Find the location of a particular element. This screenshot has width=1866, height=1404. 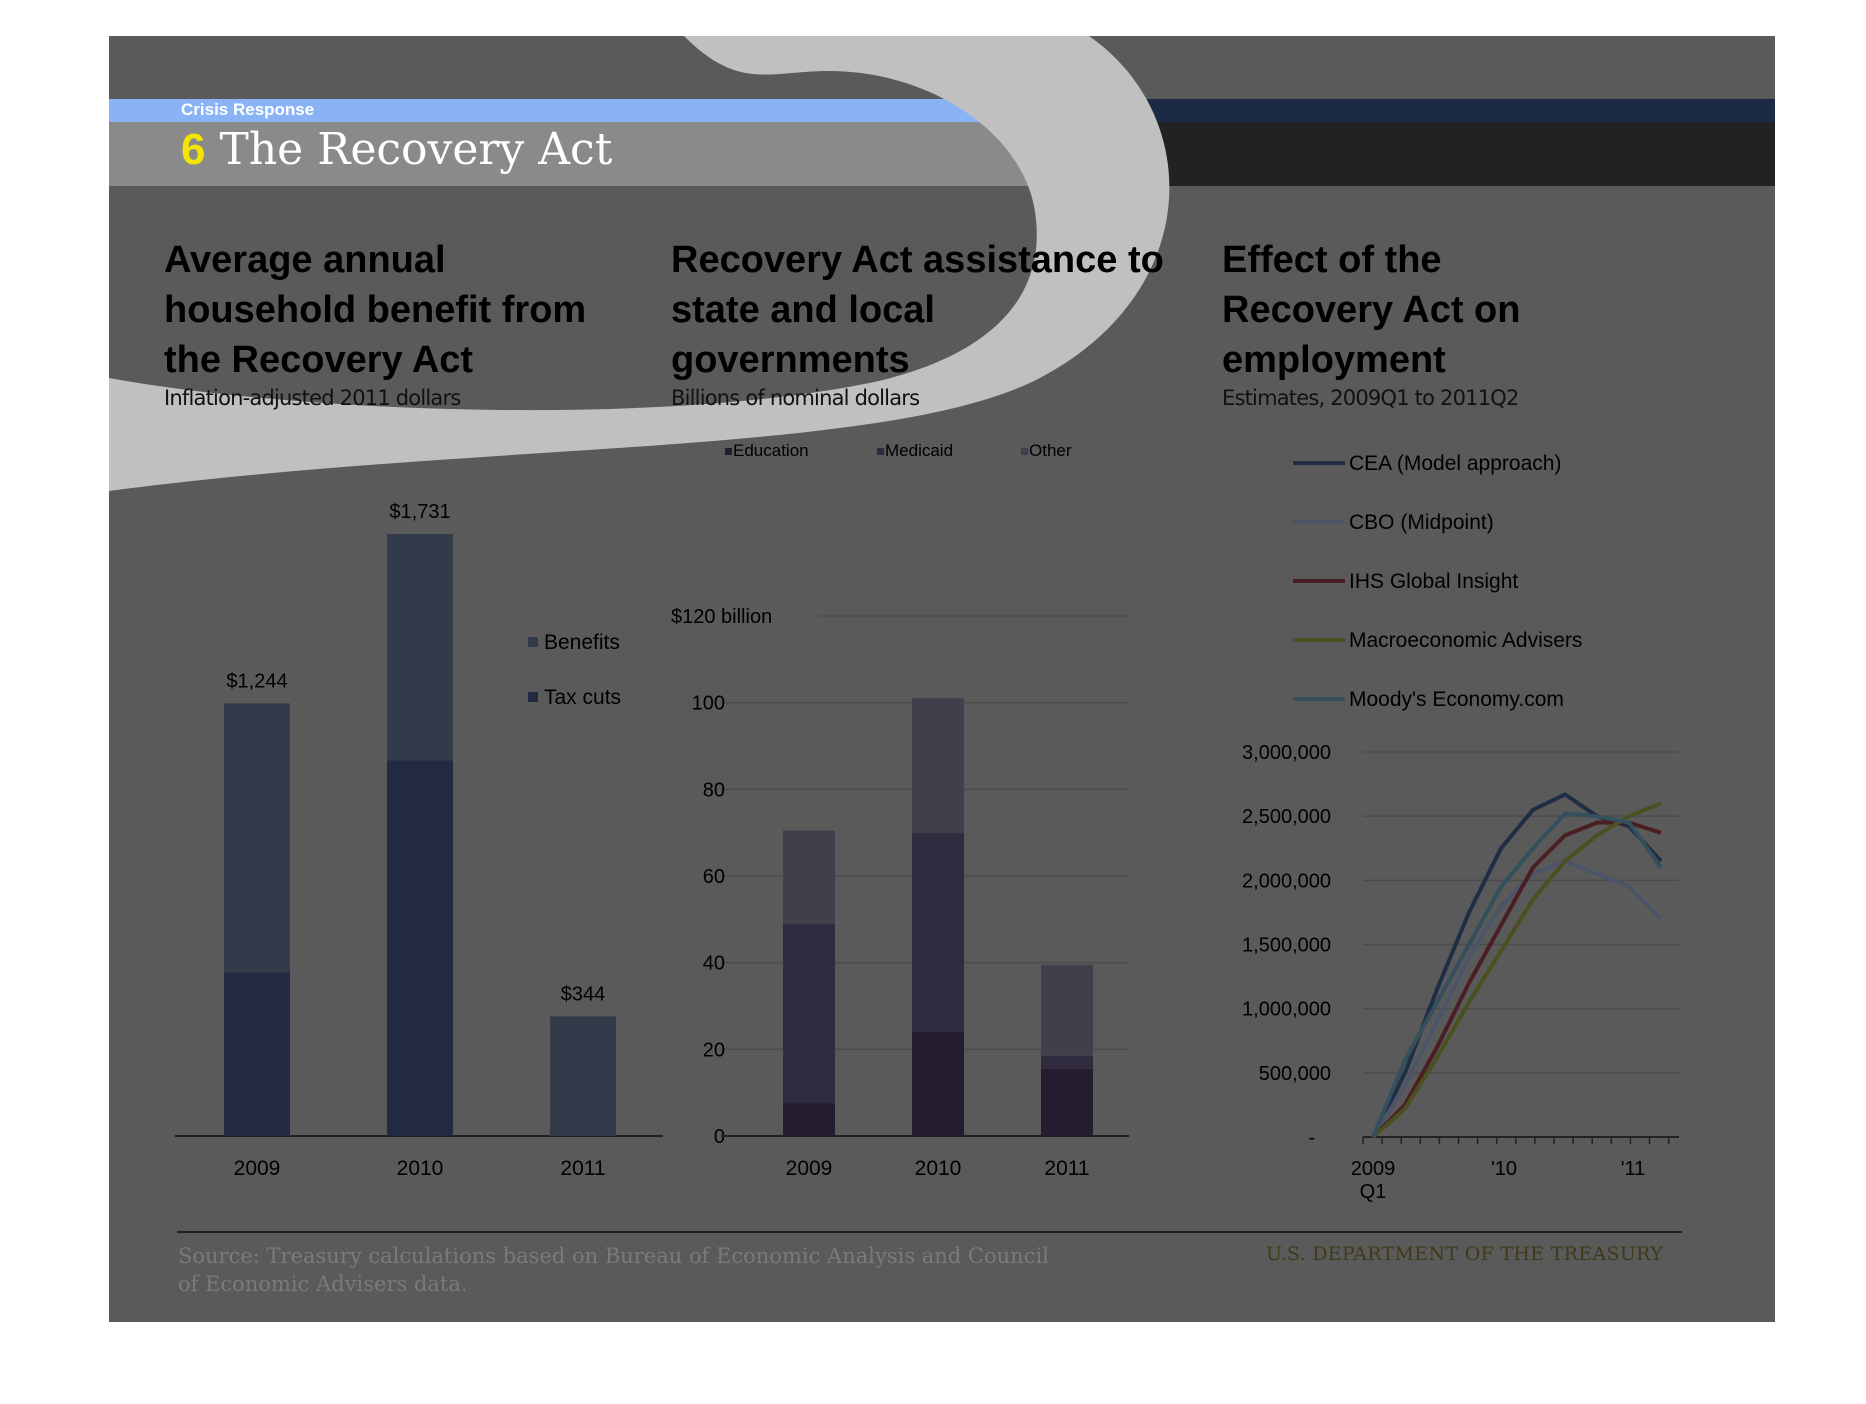

c3-y-tick-4: 2,000,000 is located at coordinates (1286, 881).